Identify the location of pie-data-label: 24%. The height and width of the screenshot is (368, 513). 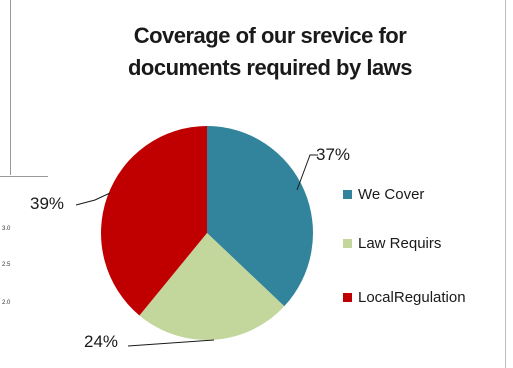
(101, 341).